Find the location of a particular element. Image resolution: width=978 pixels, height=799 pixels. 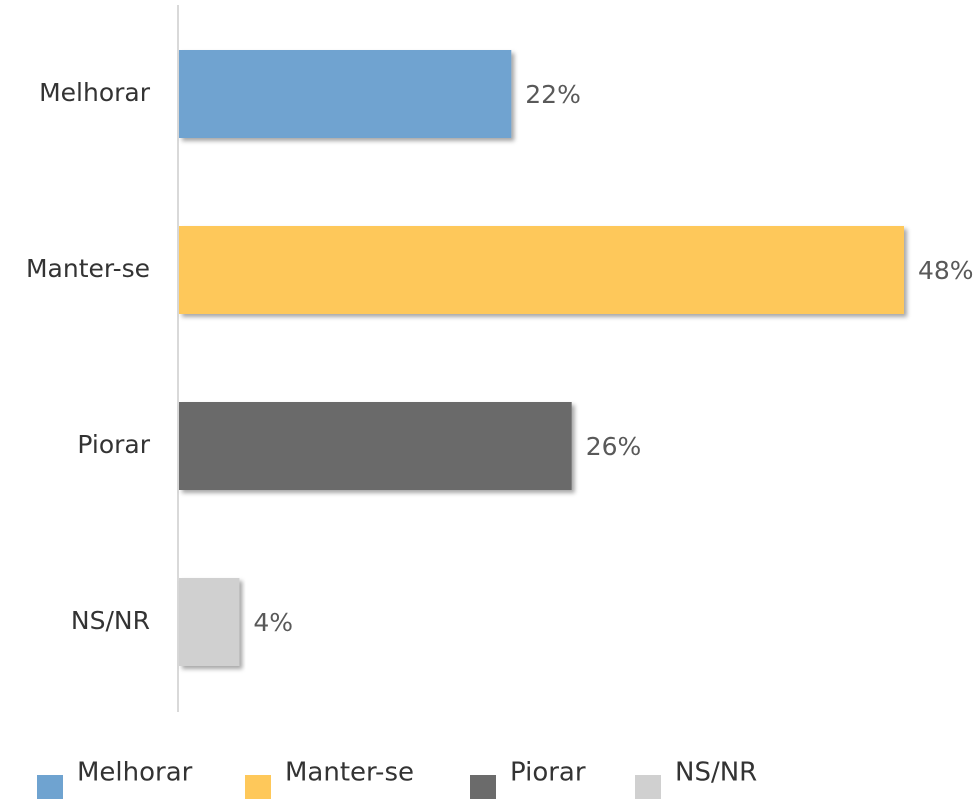

legend-label: Melhorar is located at coordinates (135, 773).